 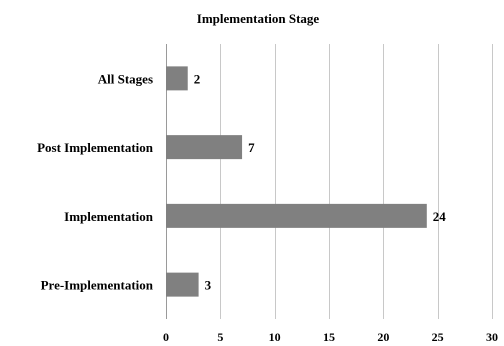 What do you see at coordinates (97, 285) in the screenshot?
I see `category-label: Pre-Implementation` at bounding box center [97, 285].